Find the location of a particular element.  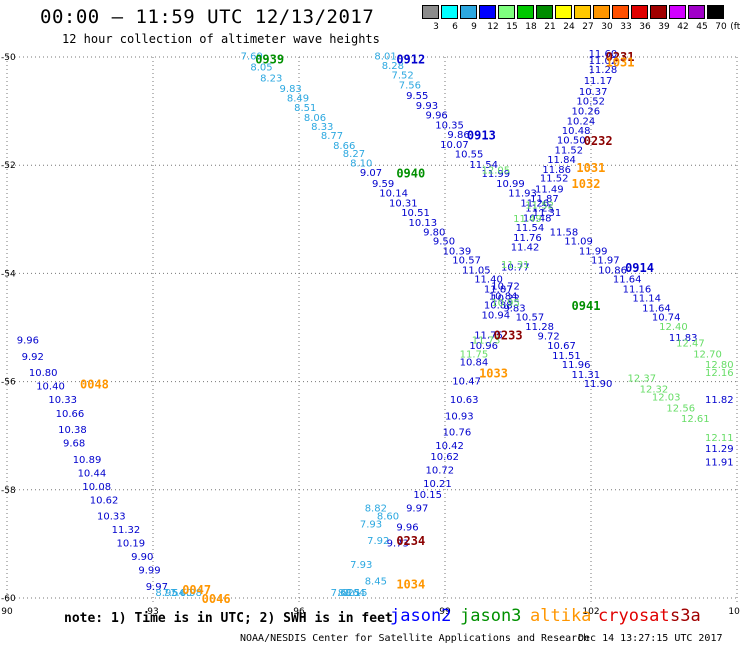

swh-value: 10.84 is located at coordinates (503, 296).